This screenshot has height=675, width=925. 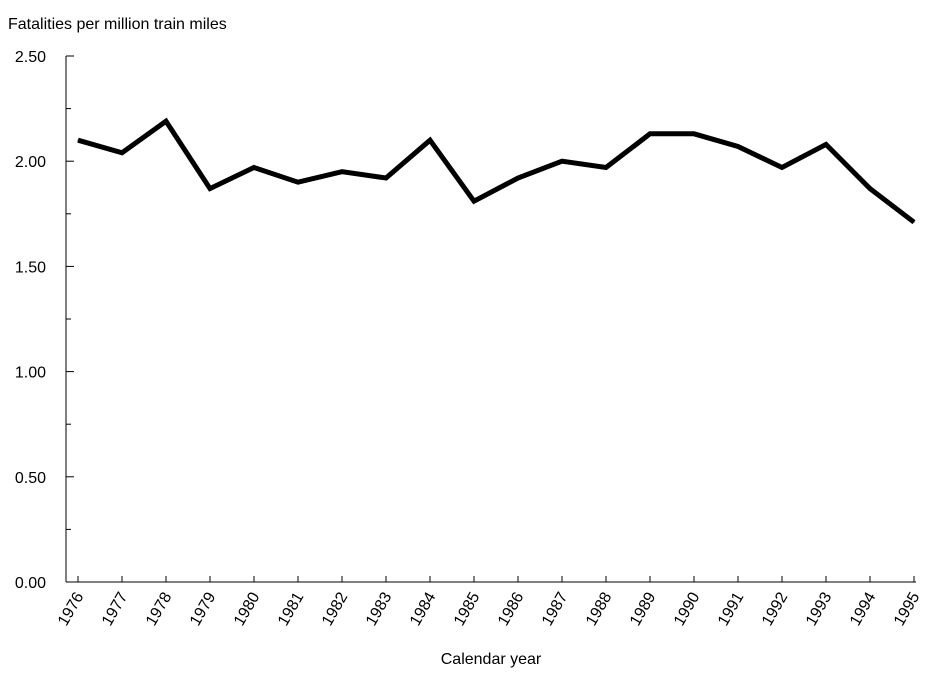 I want to click on y-tick-label: 2.50, so click(x=30, y=57).